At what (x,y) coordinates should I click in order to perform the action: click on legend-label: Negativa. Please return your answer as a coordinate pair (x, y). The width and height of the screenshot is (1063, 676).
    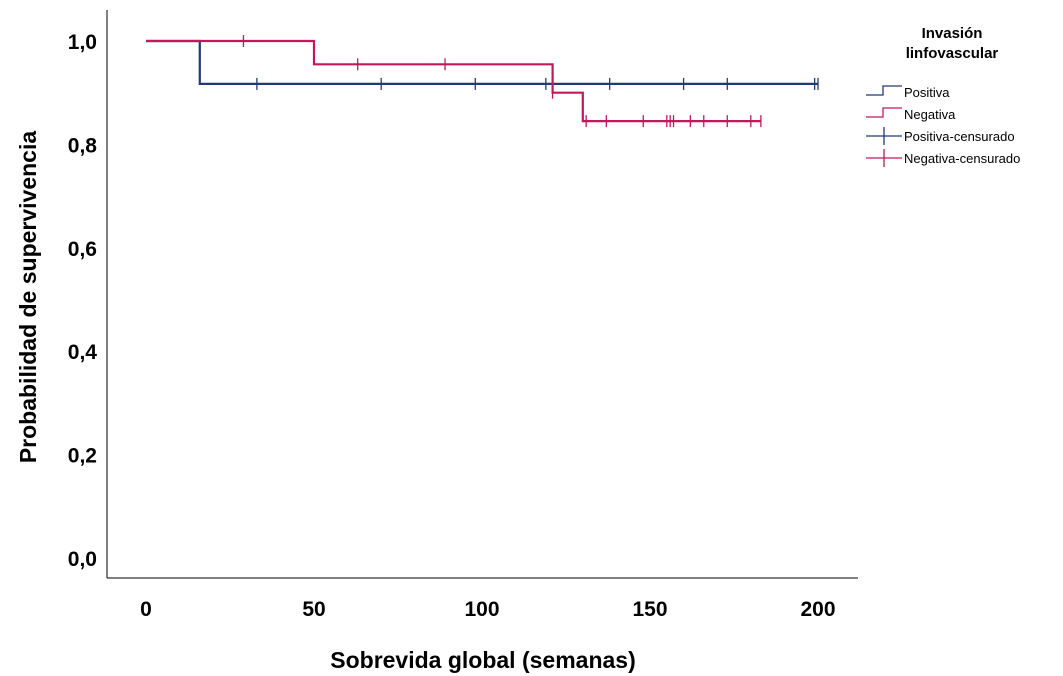
    Looking at the image, I should click on (930, 114).